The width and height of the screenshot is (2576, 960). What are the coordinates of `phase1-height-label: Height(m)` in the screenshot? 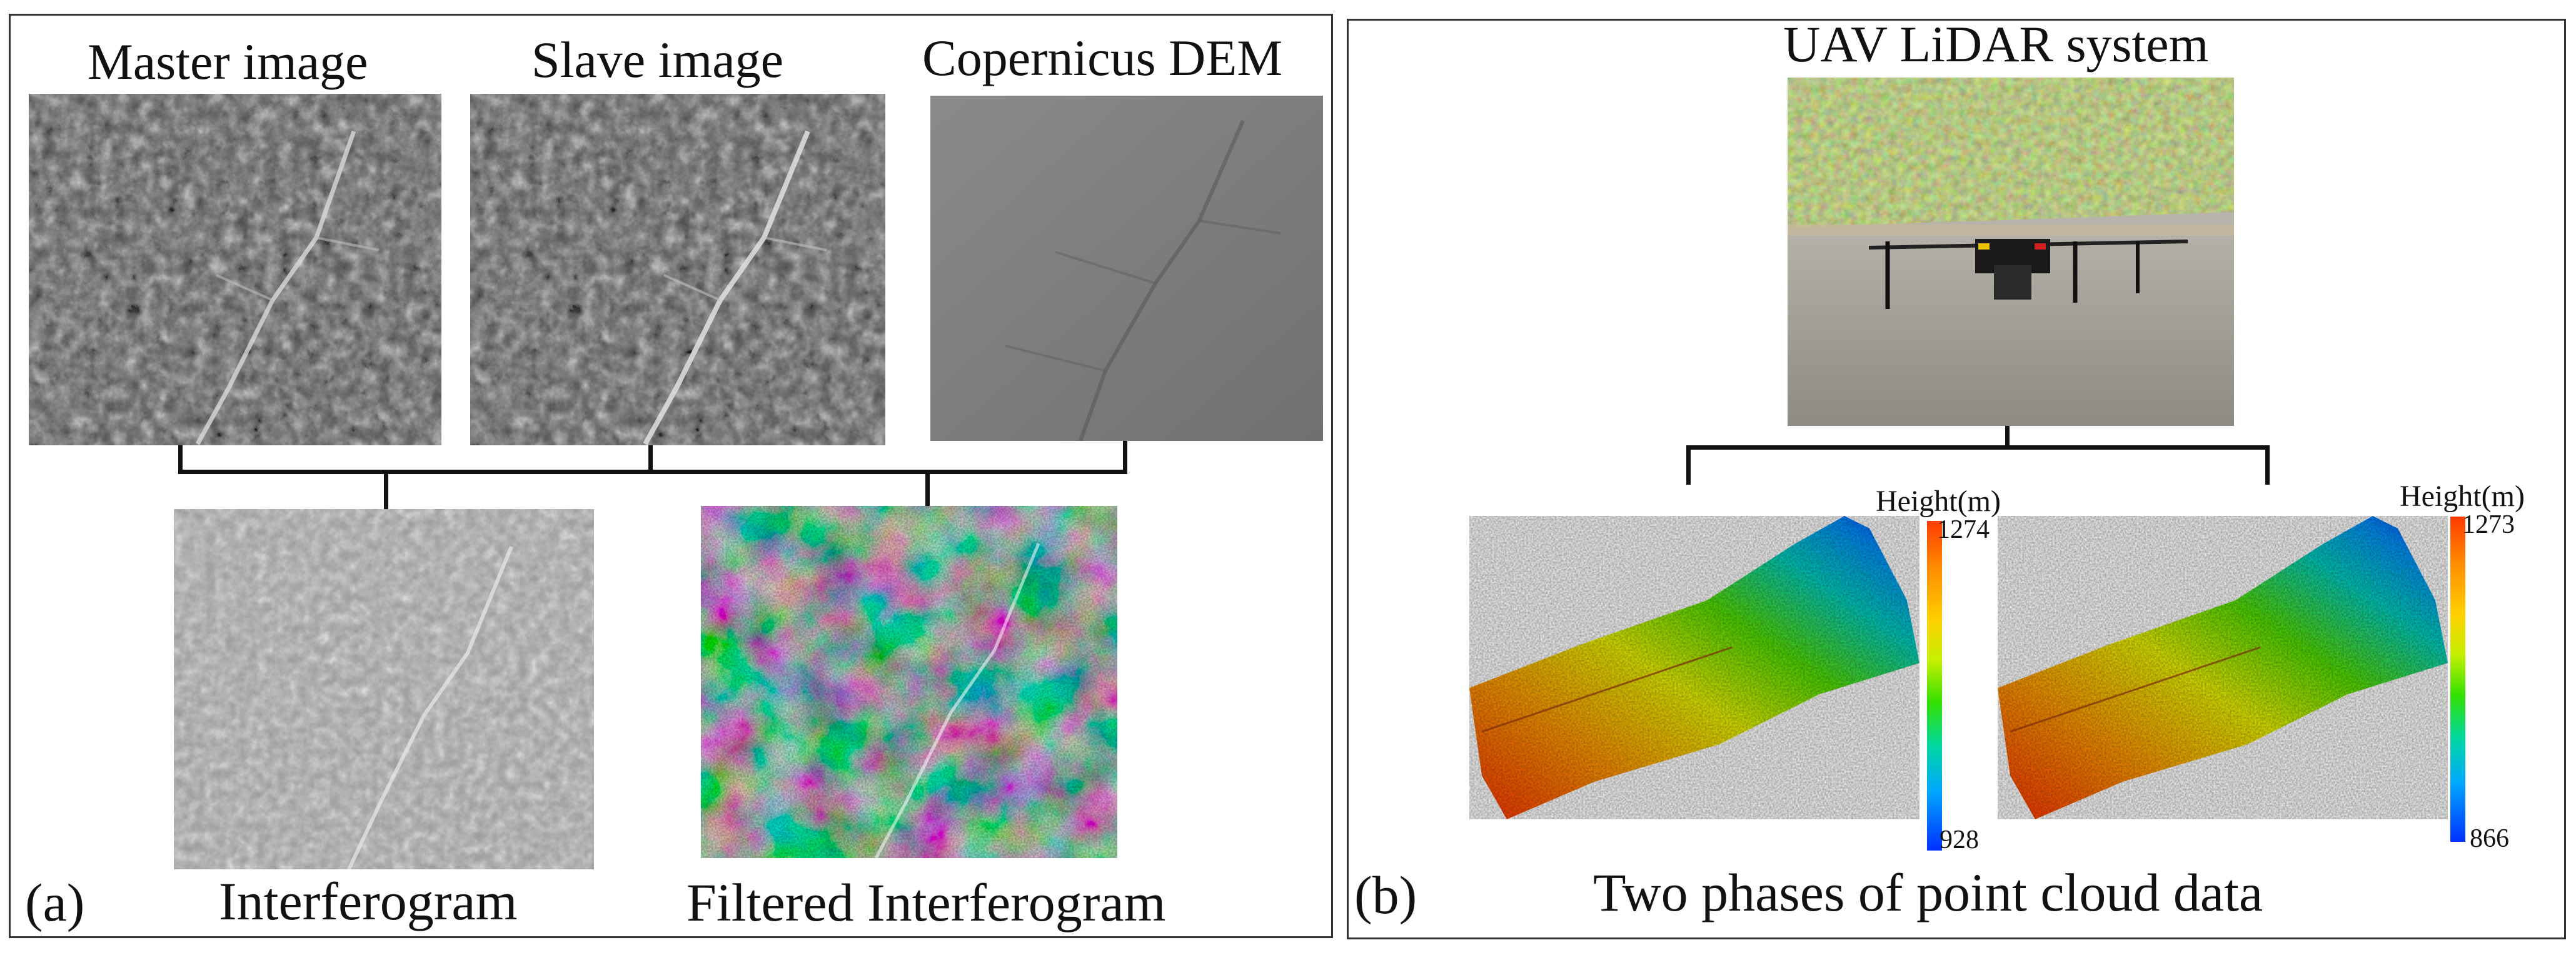 It's located at (1938, 501).